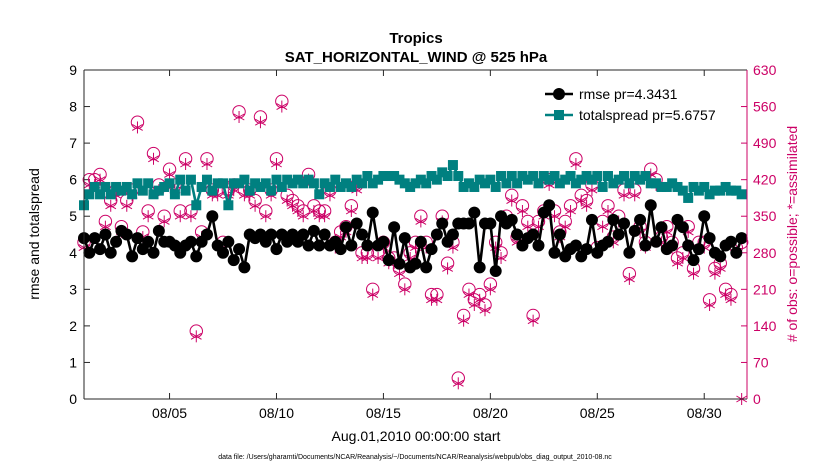 The width and height of the screenshot is (830, 475). Describe the element at coordinates (415, 38) in the screenshot. I see `chart-title: Tropics` at that location.